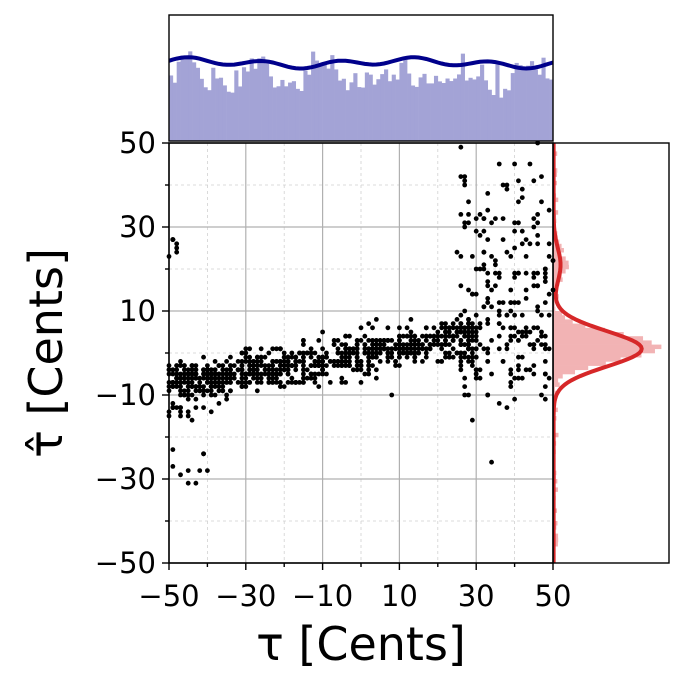 The image size is (684, 684). Describe the element at coordinates (361, 63) in the screenshot. I see `top-kde-line` at that location.